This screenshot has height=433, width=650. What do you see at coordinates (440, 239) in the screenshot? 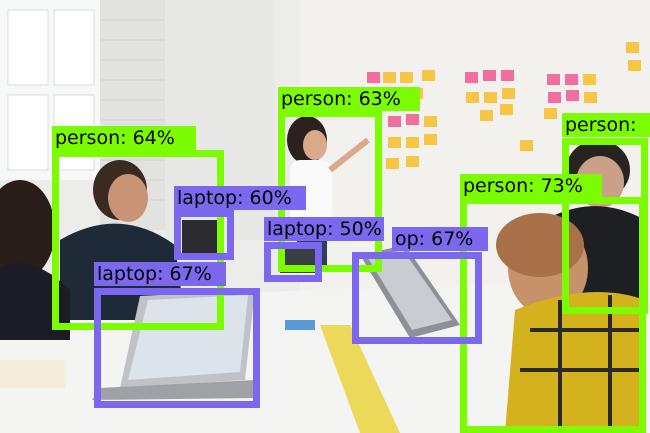
I see `laptop-detection-label: op: 67%` at bounding box center [440, 239].